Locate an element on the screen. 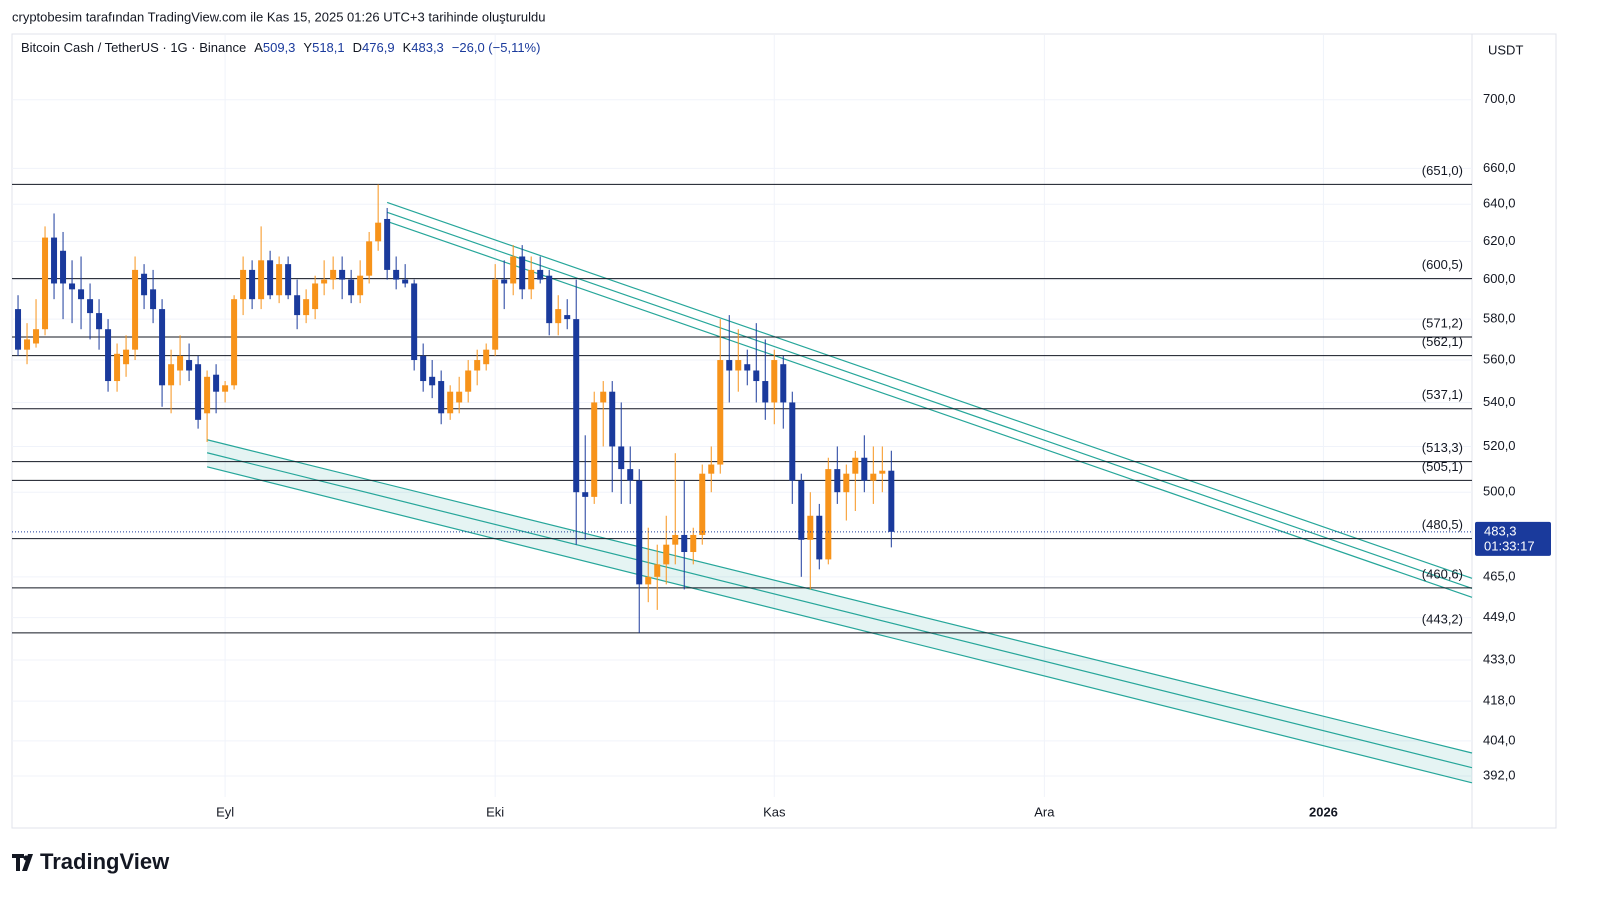 Image resolution: width=1600 pixels, height=921 pixels. level-label: (505,1) is located at coordinates (1442, 466).